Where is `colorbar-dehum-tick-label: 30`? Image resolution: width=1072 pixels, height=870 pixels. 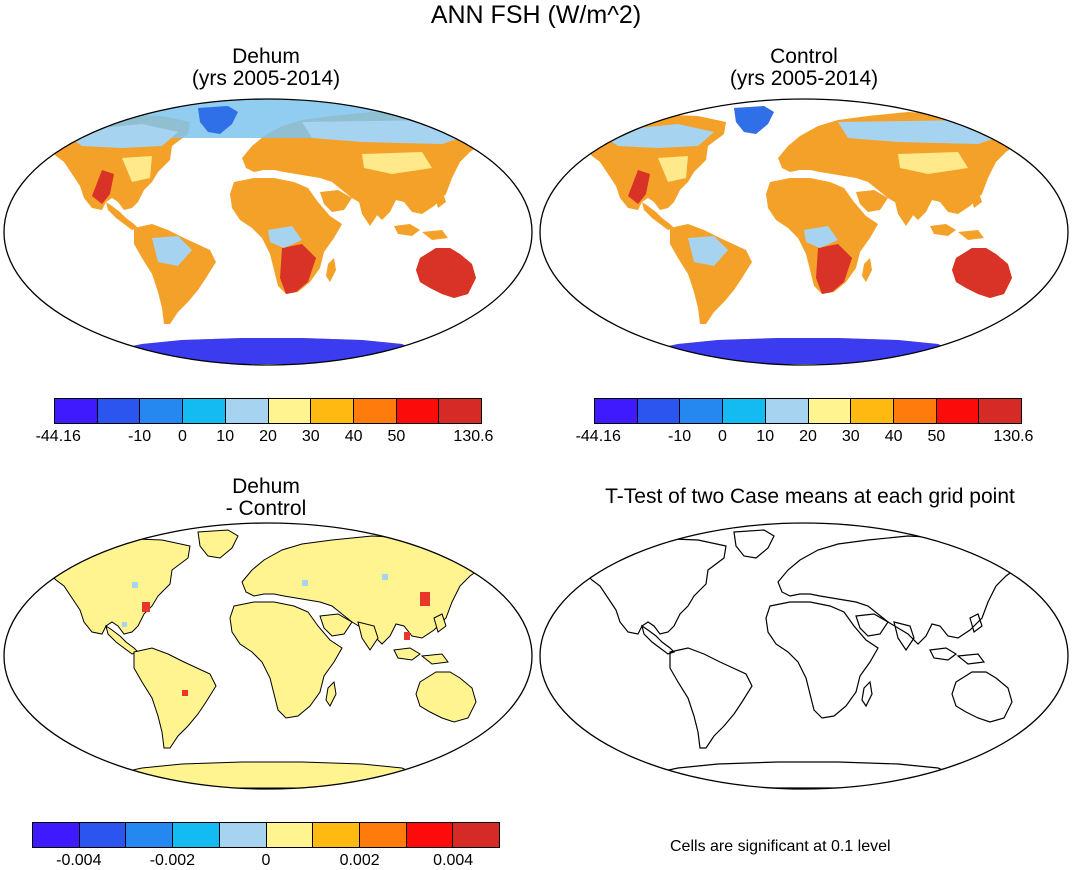 colorbar-dehum-tick-label: 30 is located at coordinates (310, 436).